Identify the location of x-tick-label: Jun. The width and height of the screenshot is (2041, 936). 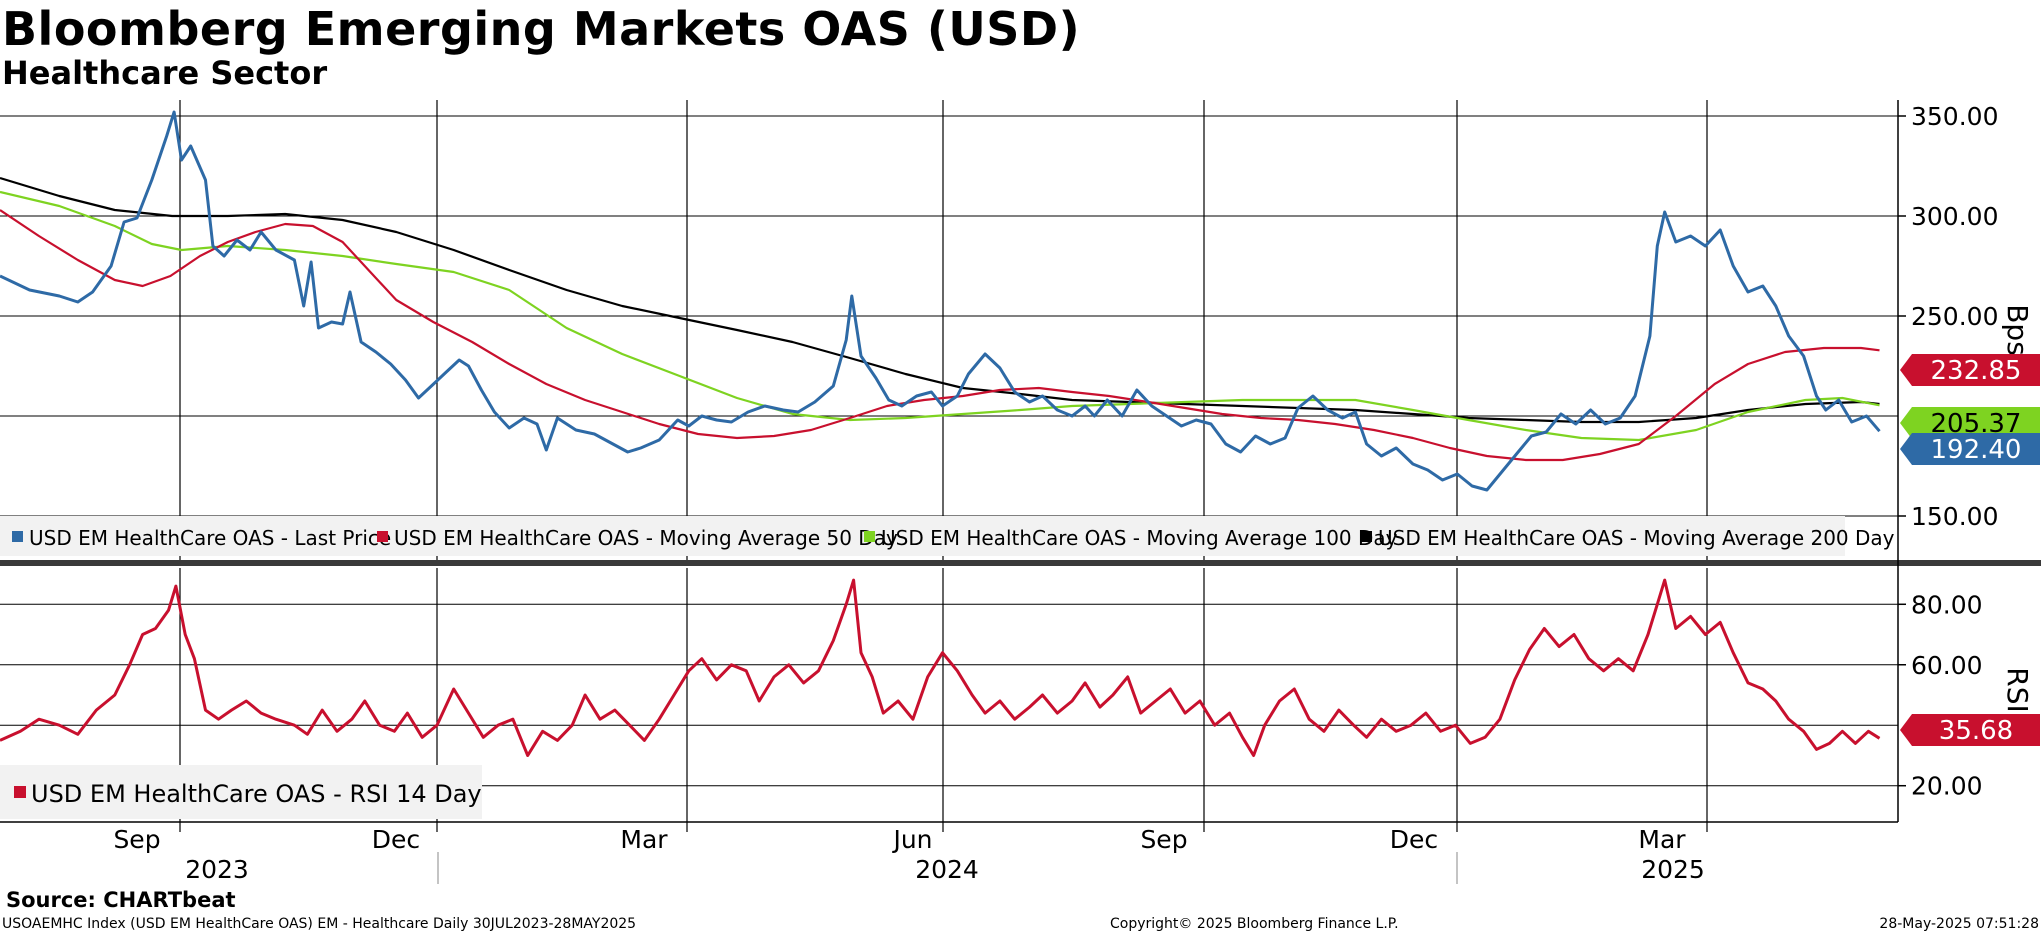
(911, 839).